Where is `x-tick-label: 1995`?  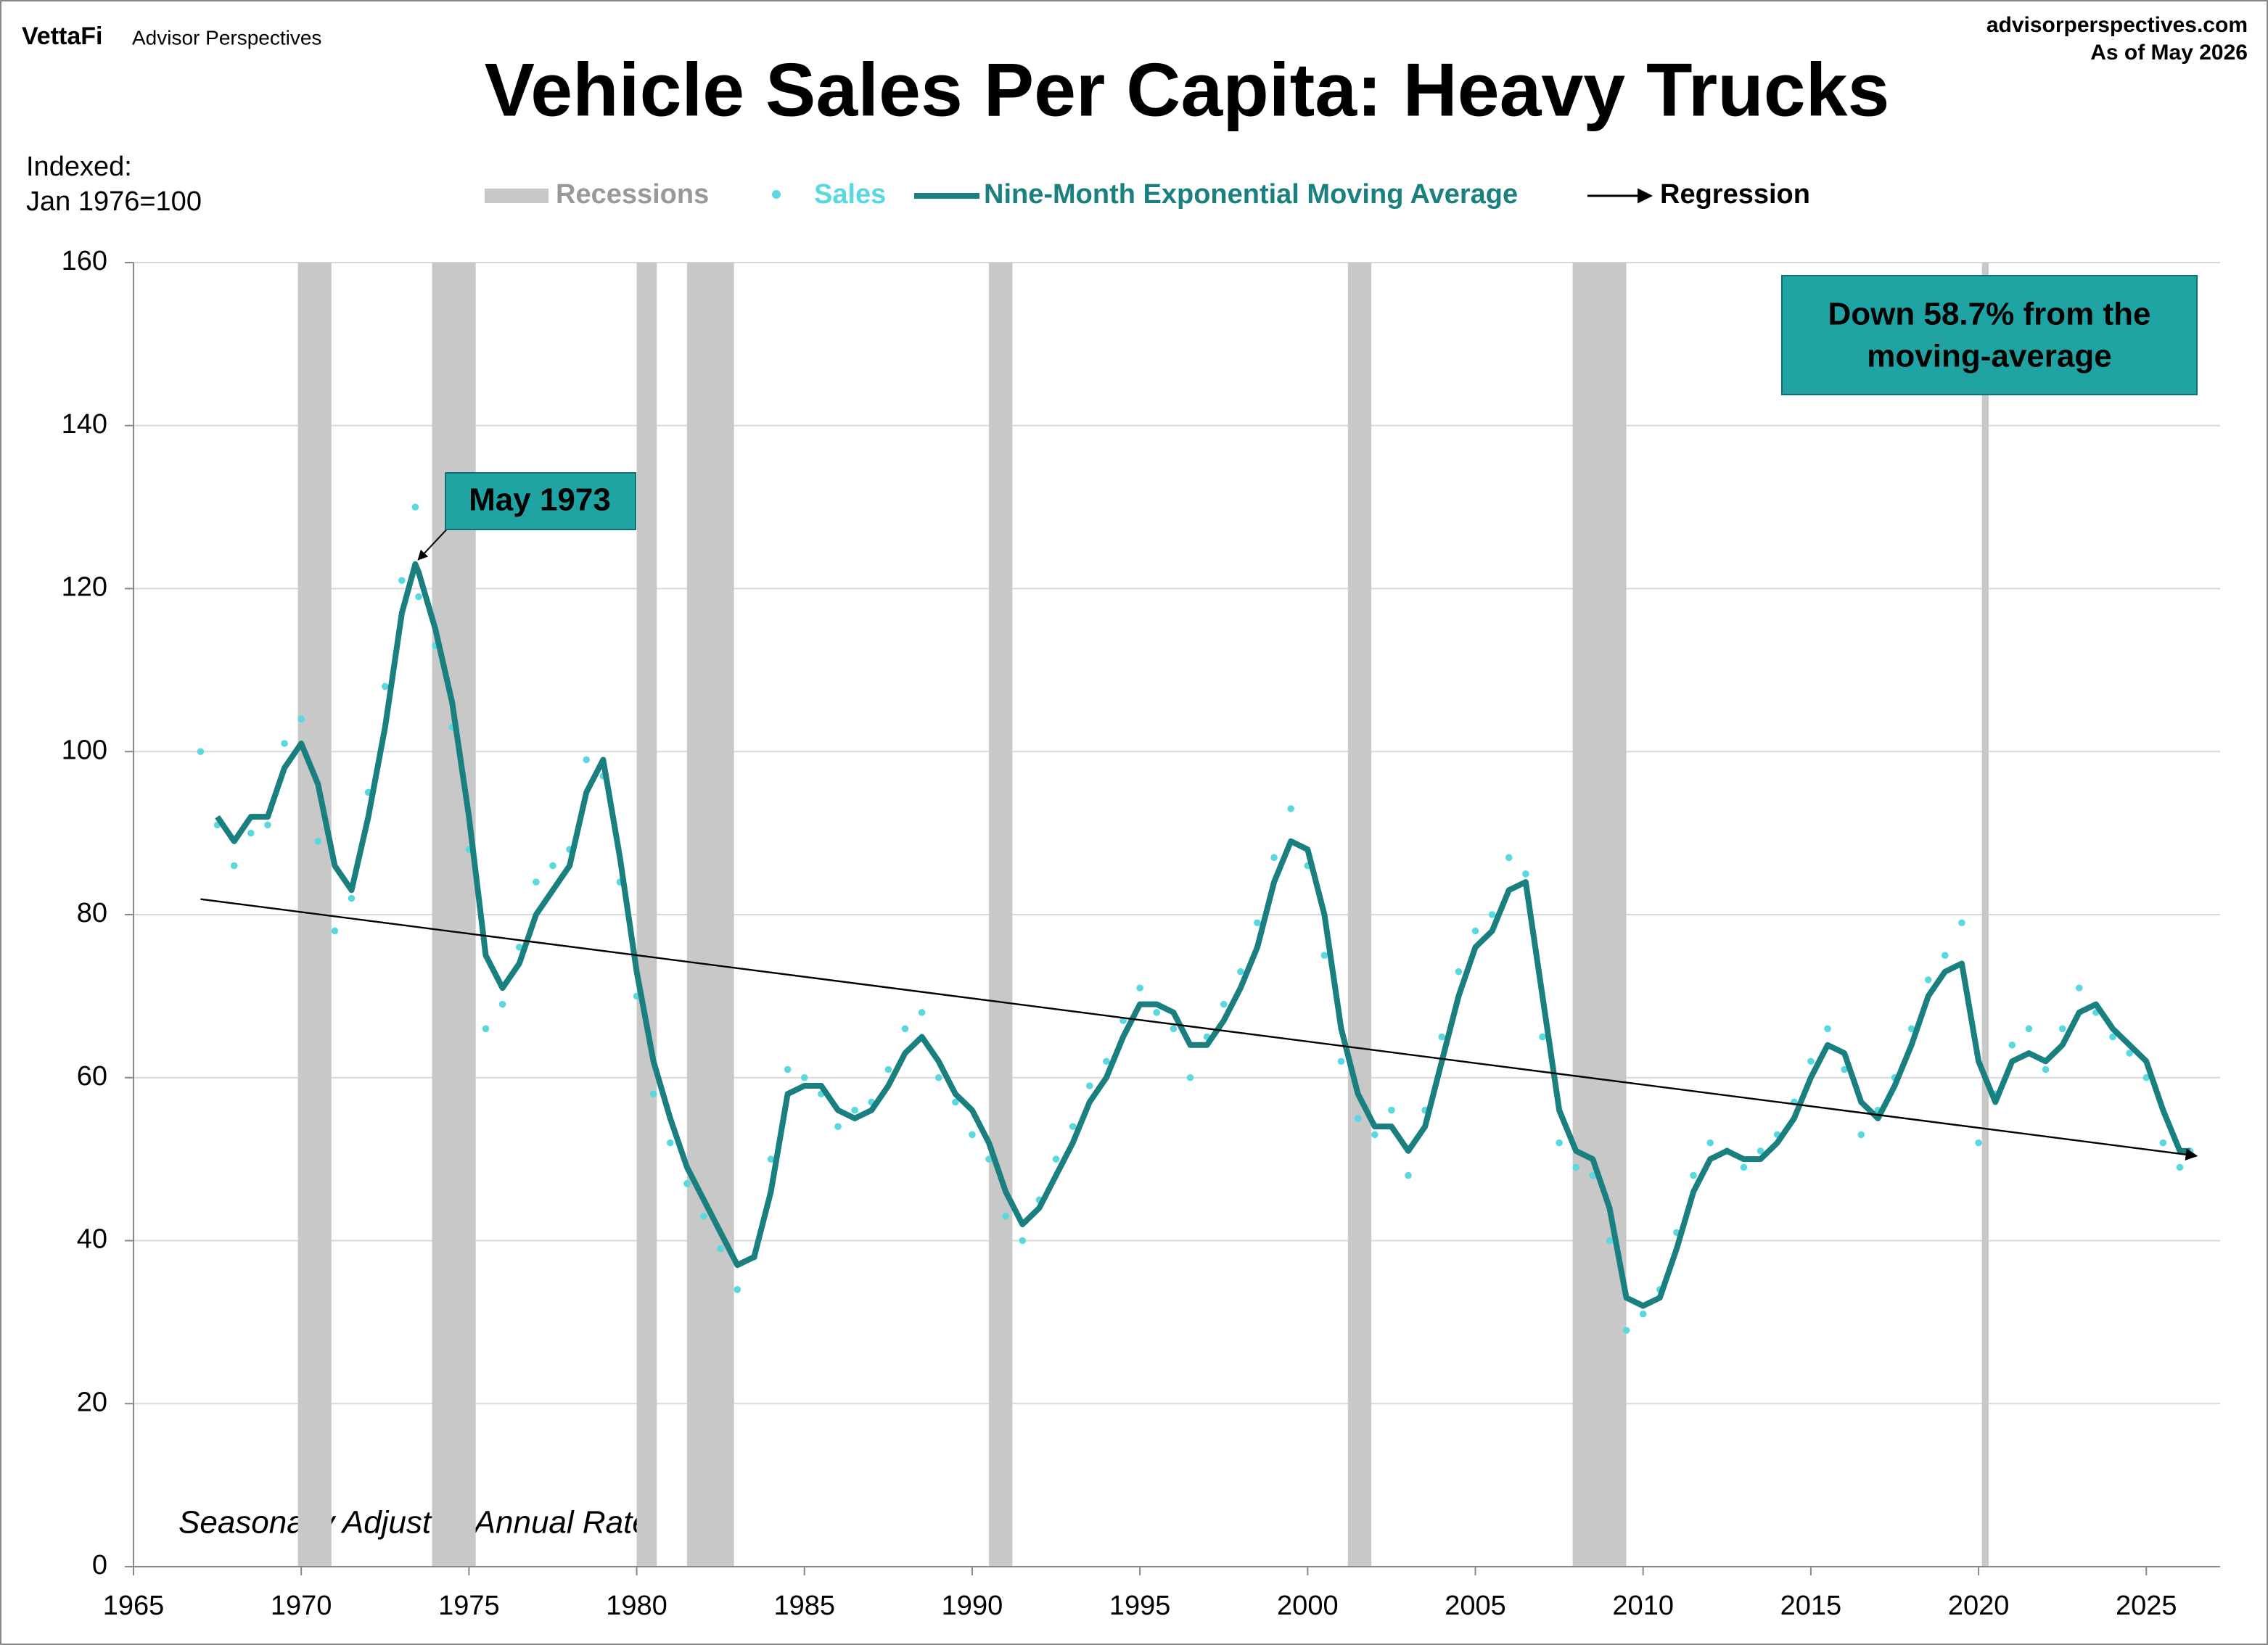
x-tick-label: 1995 is located at coordinates (1140, 1606).